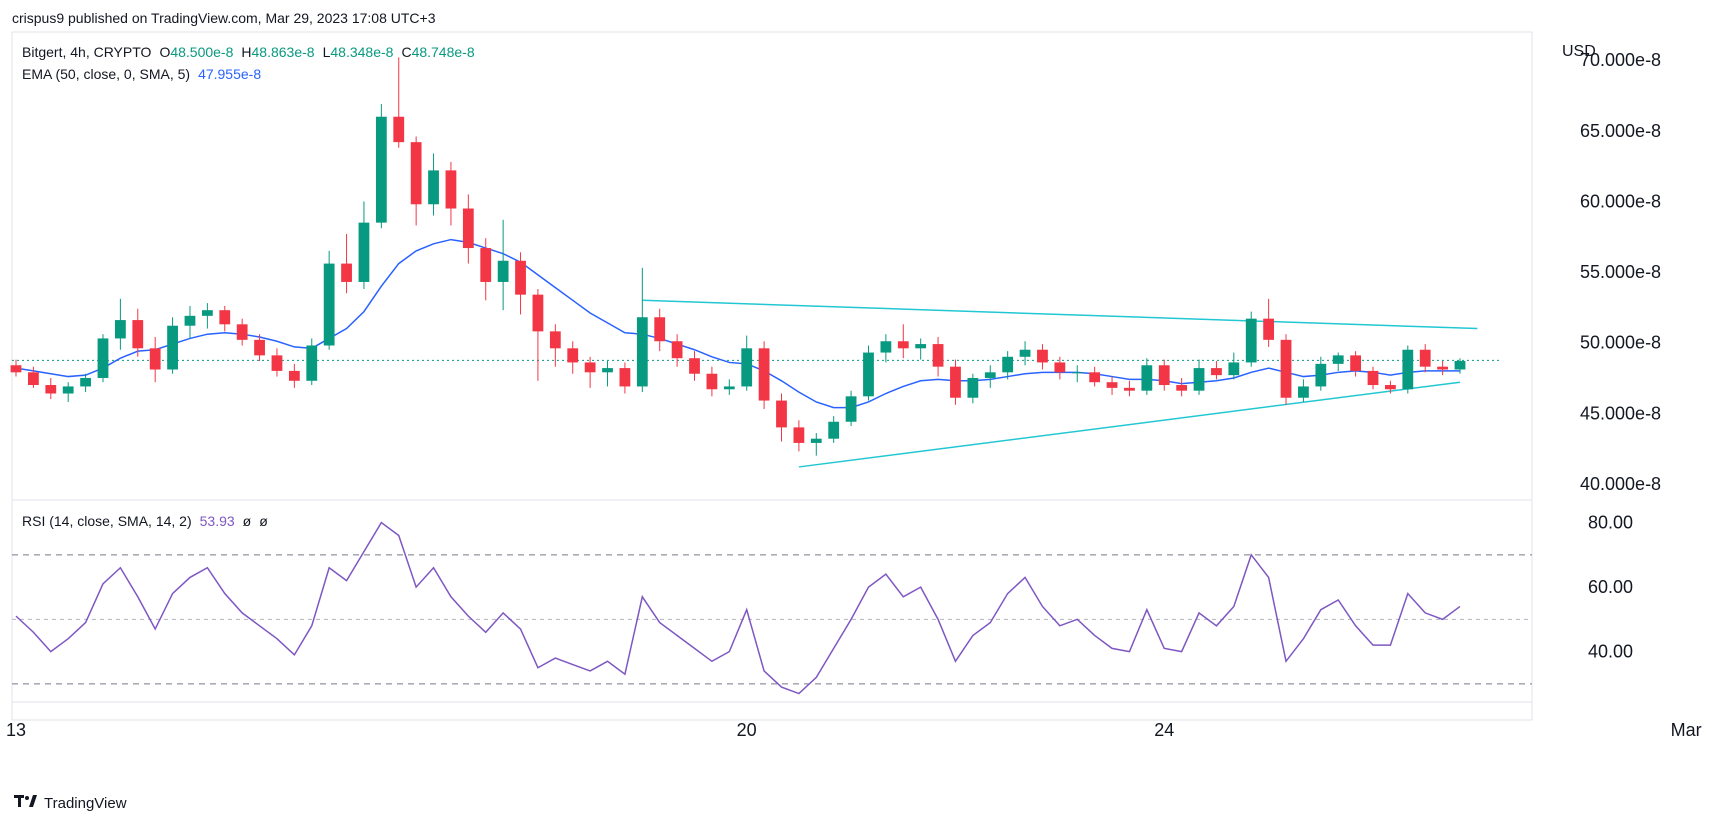 Image resolution: width=1731 pixels, height=823 pixels. Describe the element at coordinates (1060, 314) in the screenshot. I see `trendline-upper` at that location.